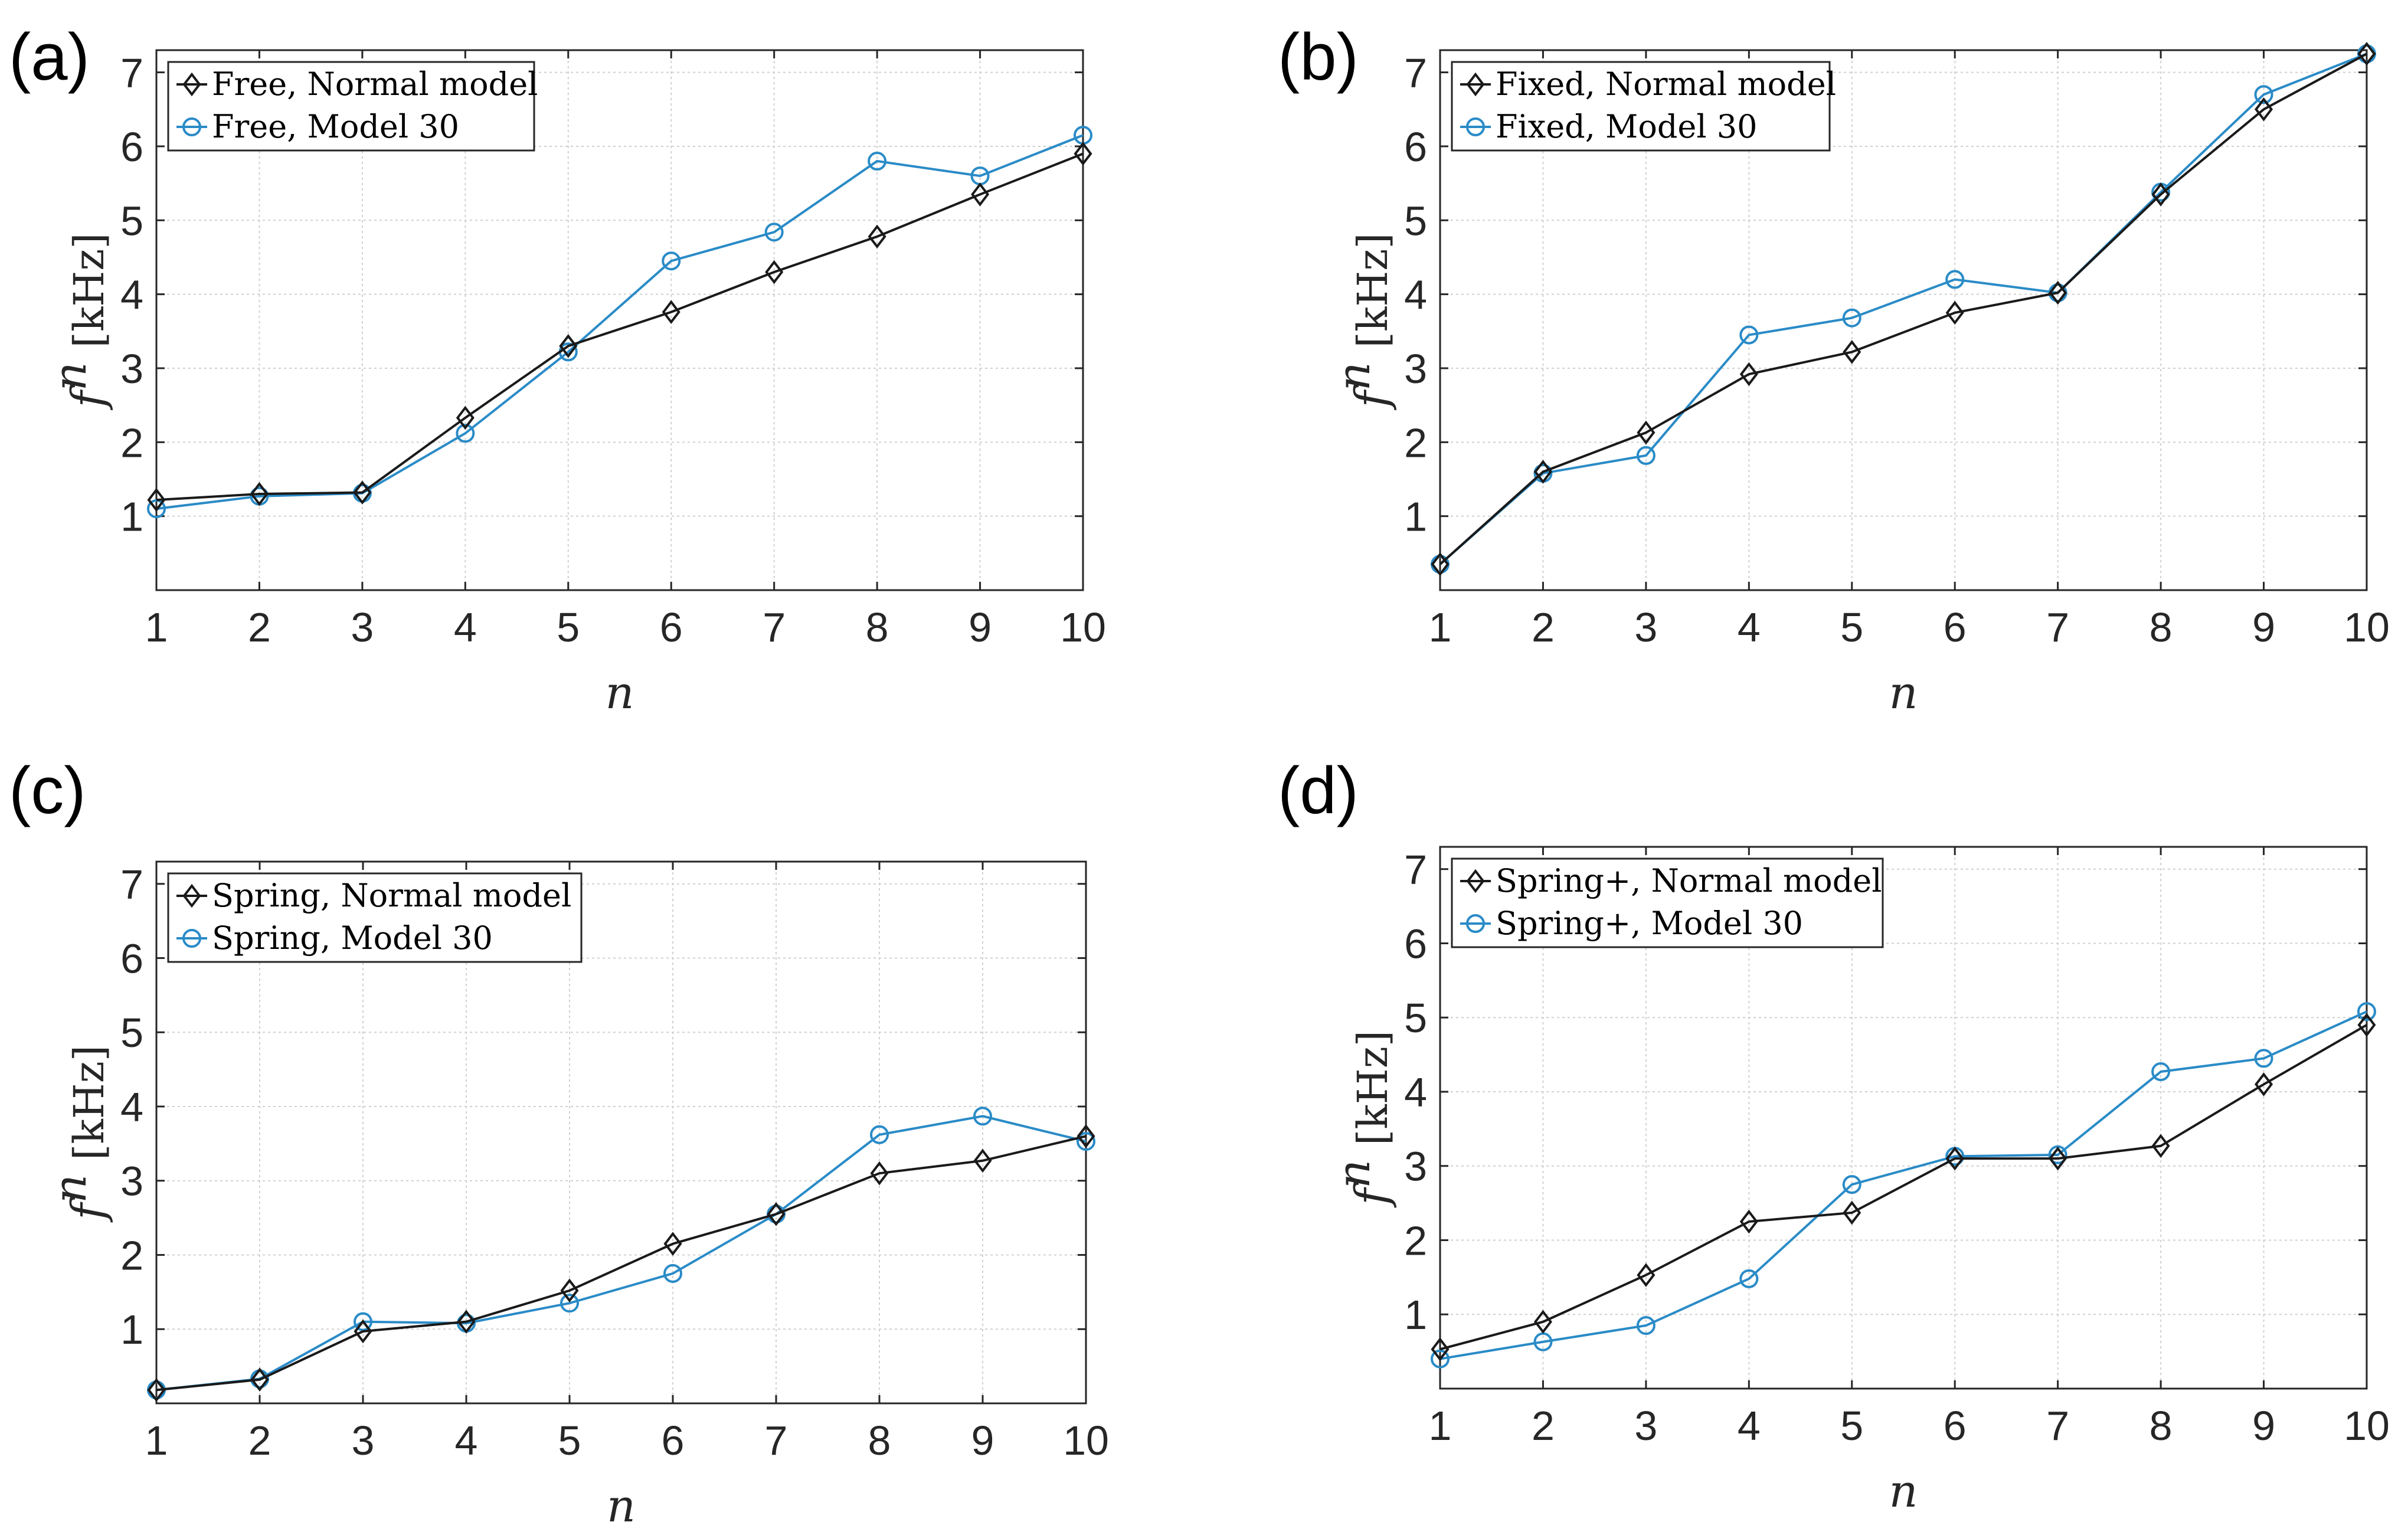 Image resolution: width=2408 pixels, height=1532 pixels. I want to click on legend: Spring+, Normal model Spring+, Model 30, so click(1667, 902).